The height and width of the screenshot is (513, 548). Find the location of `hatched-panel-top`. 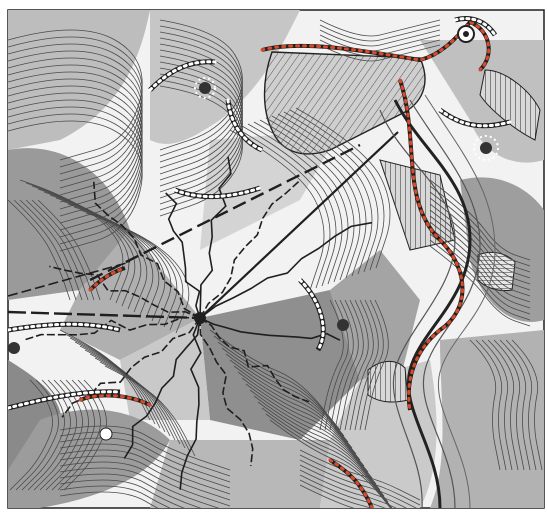

hatched-panel-top is located at coordinates (344, 103).